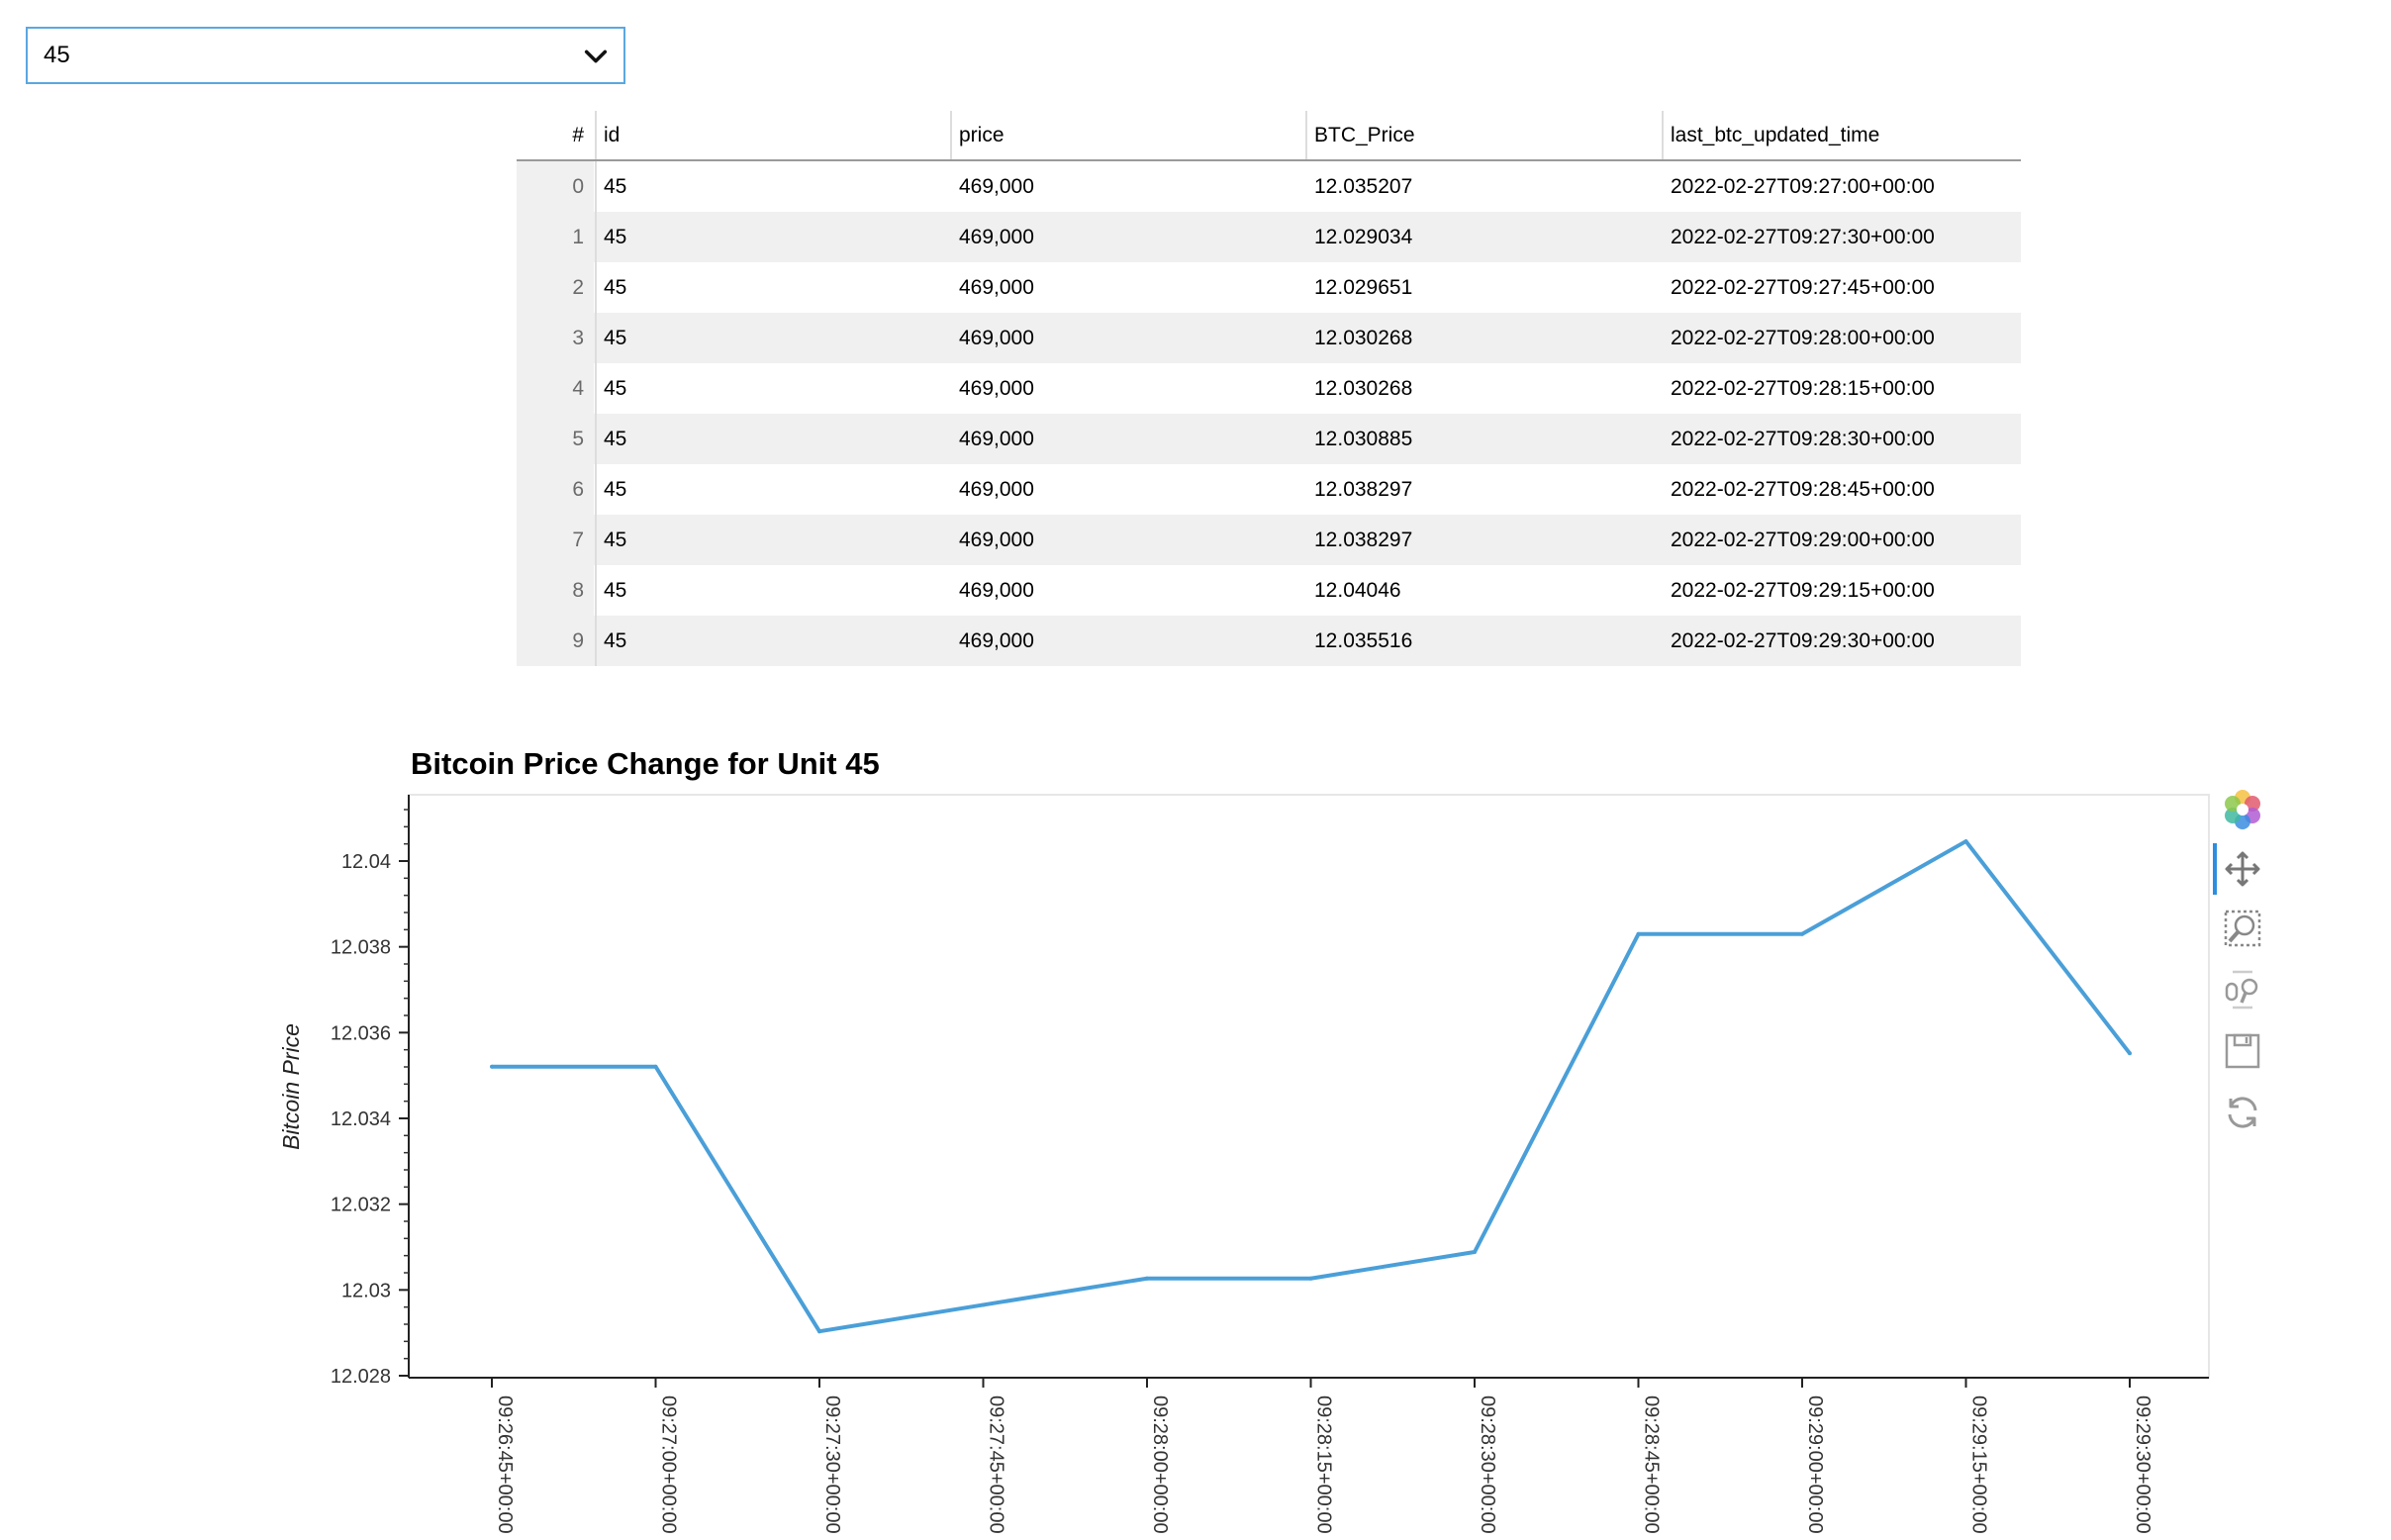 The image size is (2391, 1540). What do you see at coordinates (612, 134) in the screenshot?
I see `header-id: id` at bounding box center [612, 134].